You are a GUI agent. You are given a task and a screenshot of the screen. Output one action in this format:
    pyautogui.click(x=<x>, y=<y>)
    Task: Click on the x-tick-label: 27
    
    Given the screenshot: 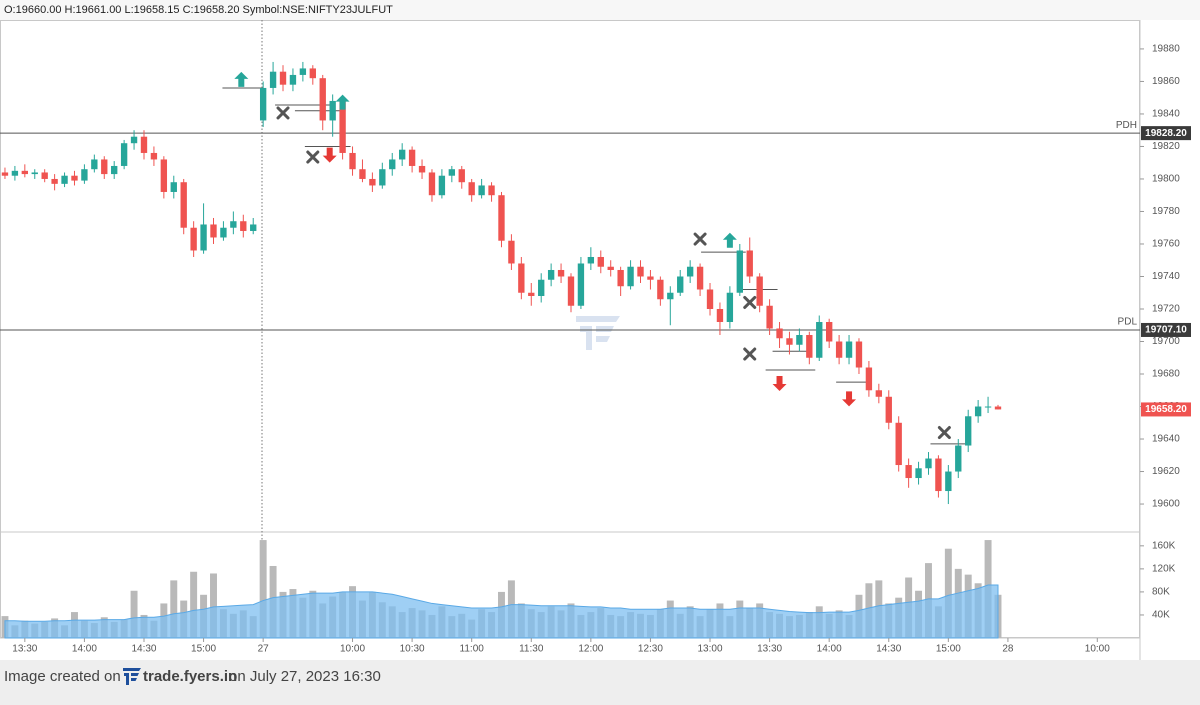 What is the action you would take?
    pyautogui.click(x=264, y=649)
    